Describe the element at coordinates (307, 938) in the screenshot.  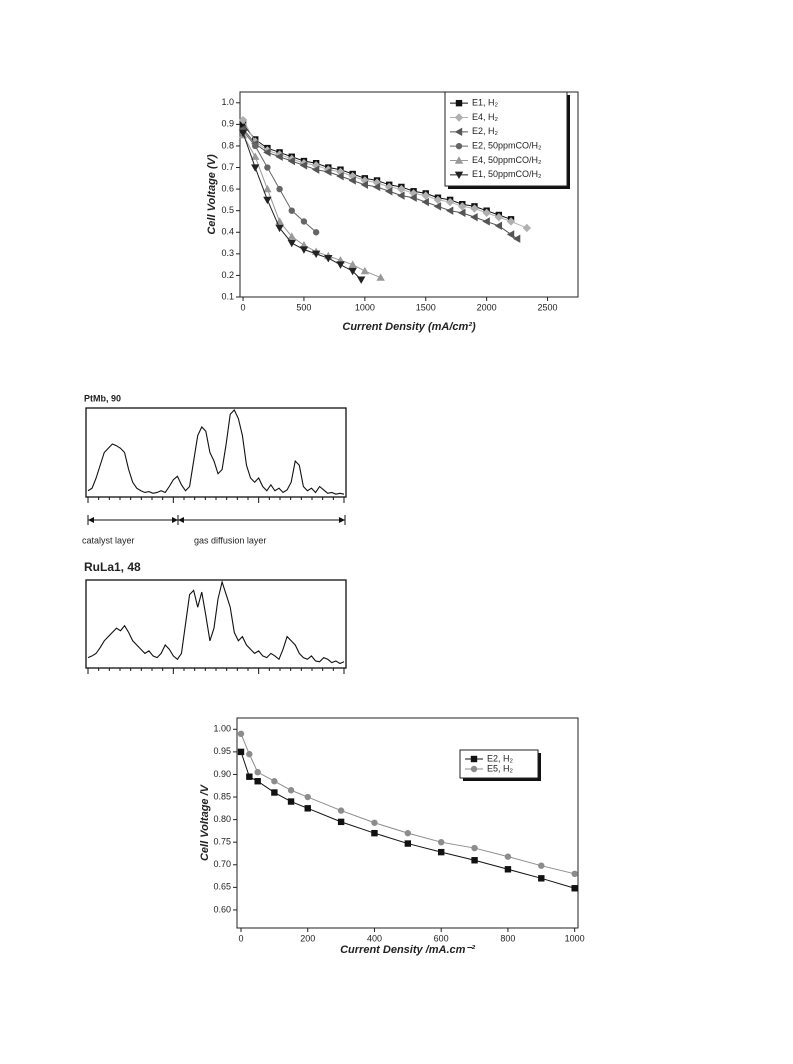
I see `x-tick-label: 200` at that location.